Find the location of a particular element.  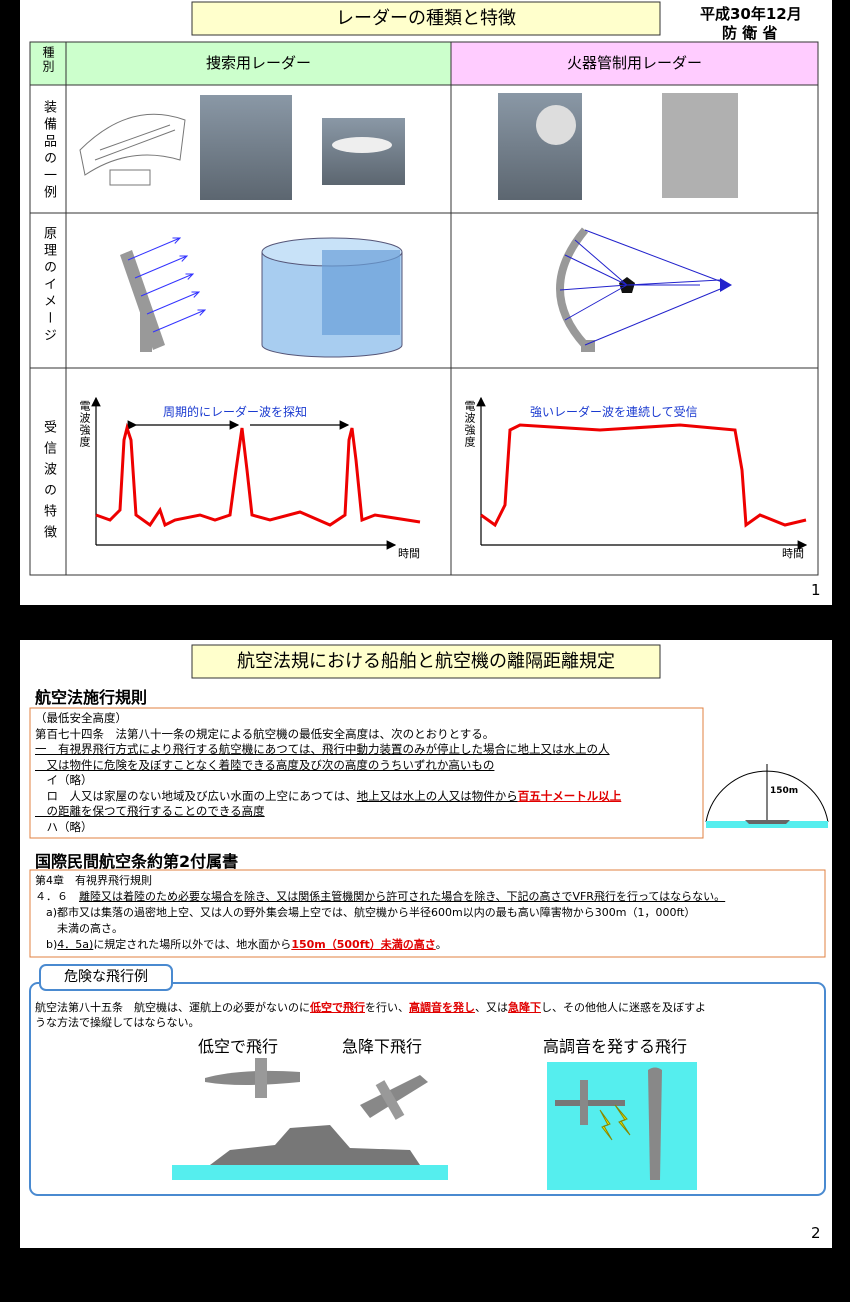

organization: 防 衛 省 is located at coordinates (750, 33).